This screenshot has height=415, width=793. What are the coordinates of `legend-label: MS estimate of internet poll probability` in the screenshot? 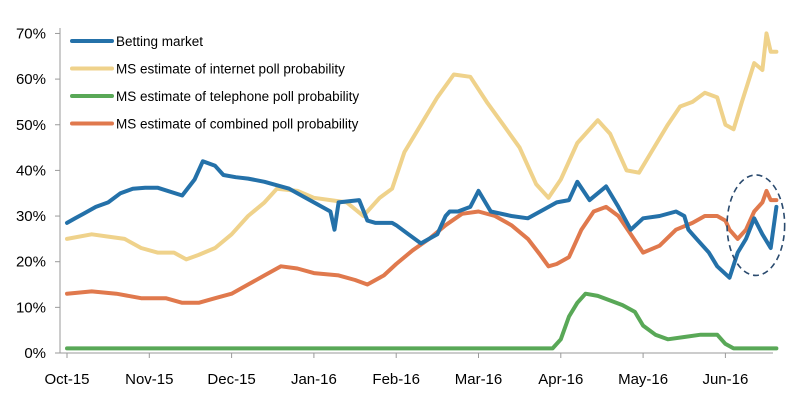 It's located at (230, 69).